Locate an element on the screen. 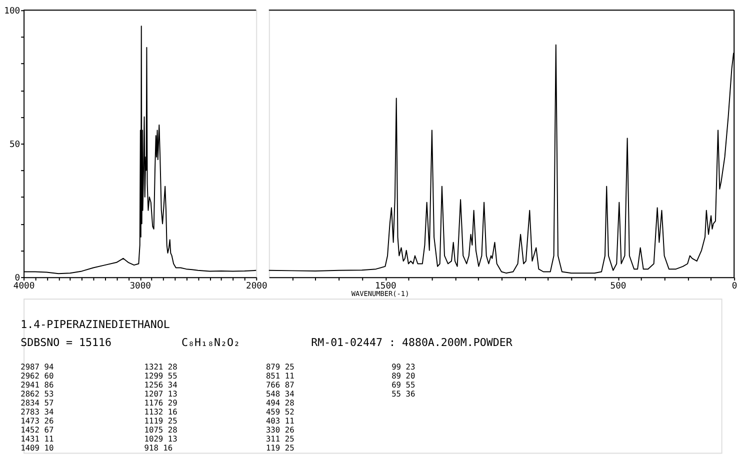 This screenshot has height=457, width=738. text: 311 25 is located at coordinates (280, 439).